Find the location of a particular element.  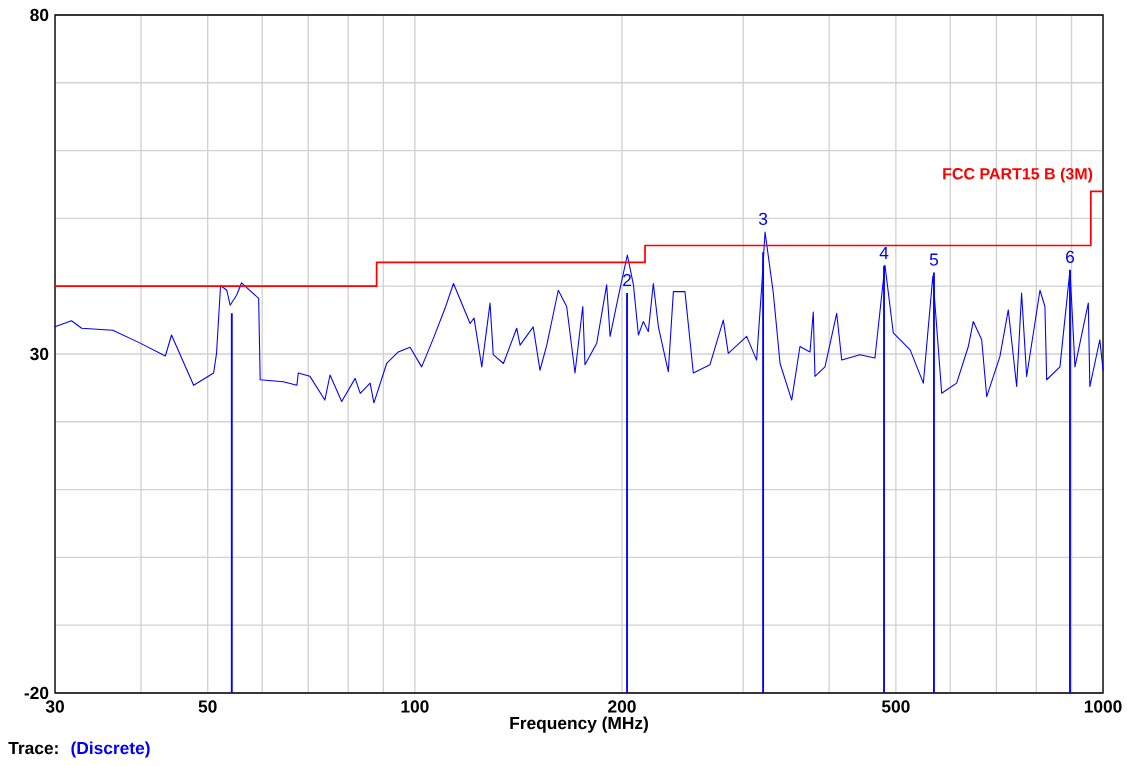

x-tick-label: 50 is located at coordinates (207, 706).